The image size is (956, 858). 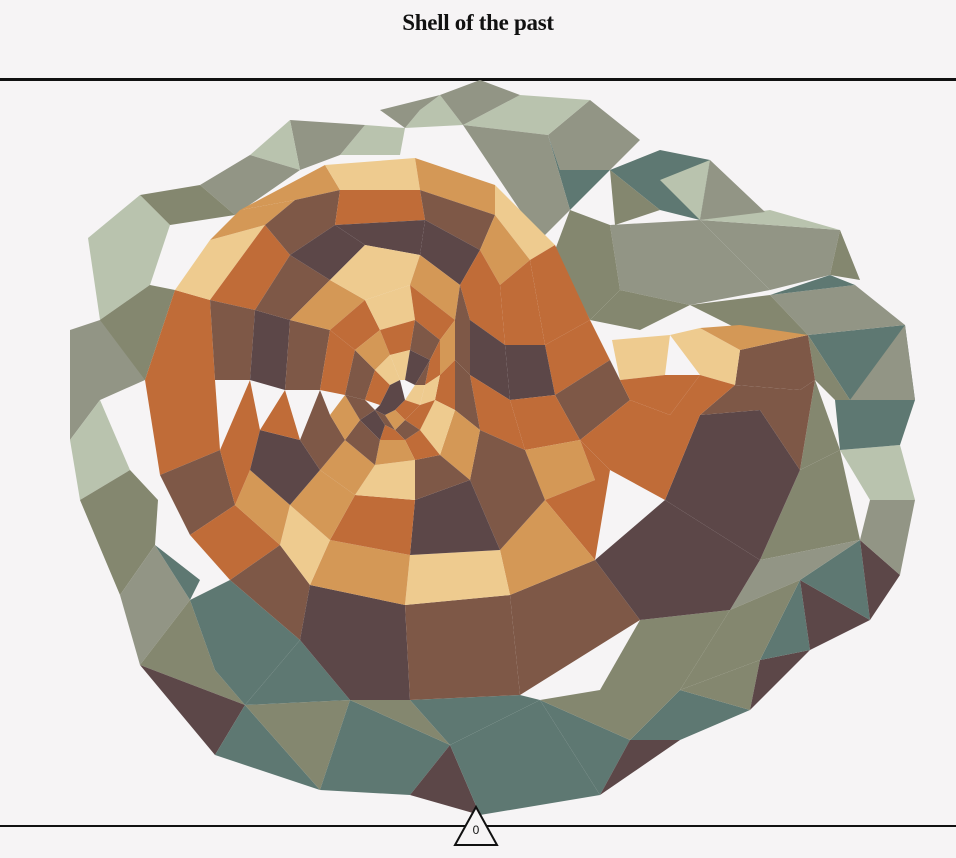 I want to click on puzzle-title: Shell of the past, so click(x=478, y=22).